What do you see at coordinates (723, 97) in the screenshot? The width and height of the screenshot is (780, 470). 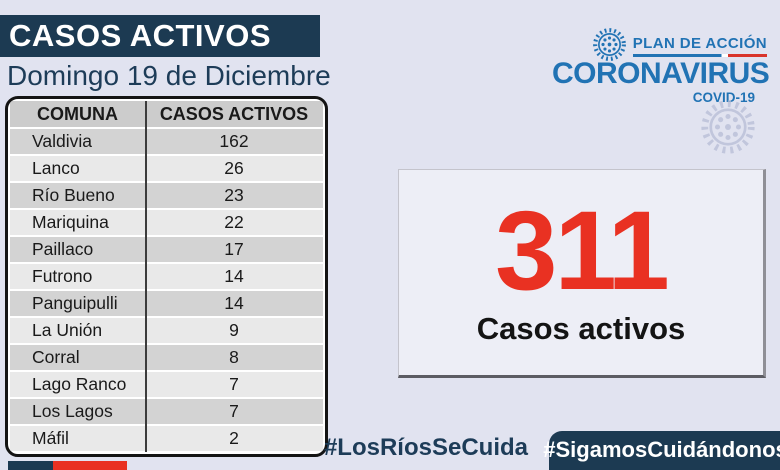 I see `covid19-label: COVID-19` at bounding box center [723, 97].